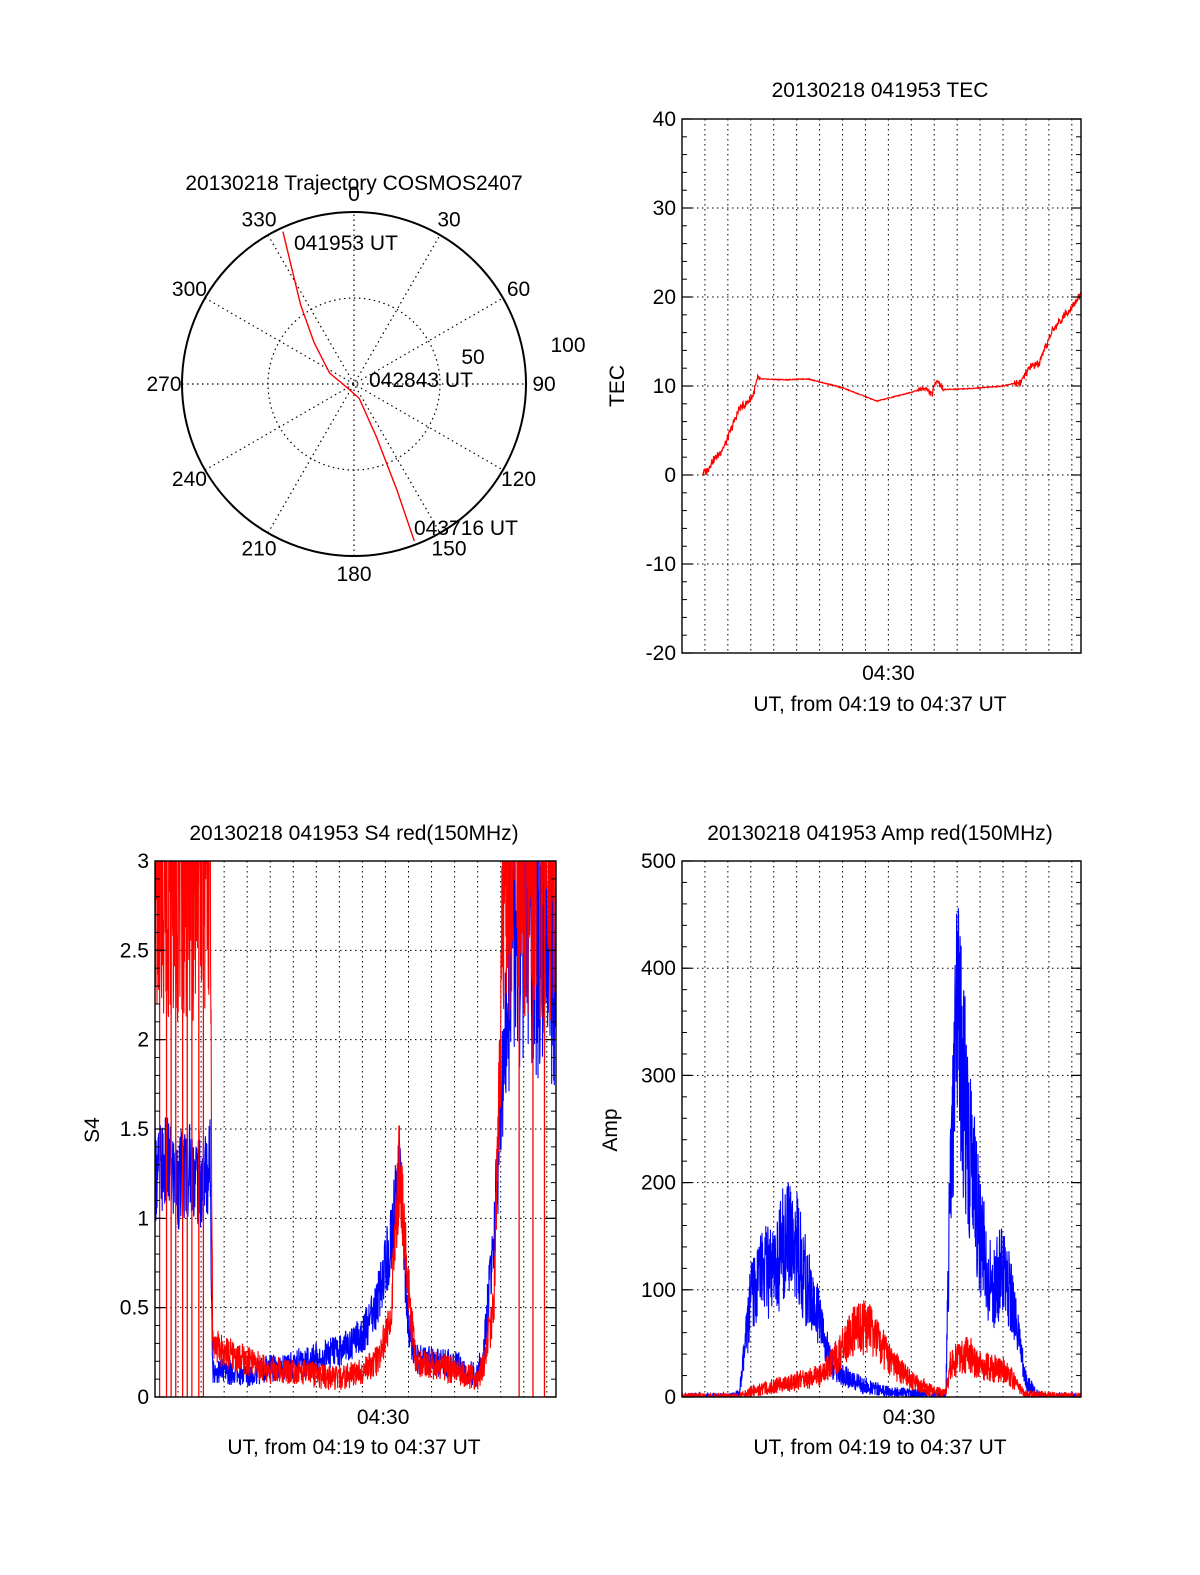 The image size is (1200, 1575). What do you see at coordinates (143, 1040) in the screenshot?
I see `y-tick-label: 2` at bounding box center [143, 1040].